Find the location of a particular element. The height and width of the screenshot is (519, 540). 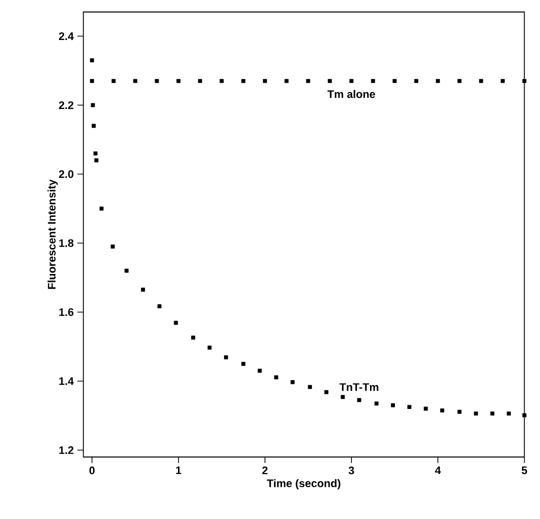

y-tick-label: 2.4 is located at coordinates (66, 36).